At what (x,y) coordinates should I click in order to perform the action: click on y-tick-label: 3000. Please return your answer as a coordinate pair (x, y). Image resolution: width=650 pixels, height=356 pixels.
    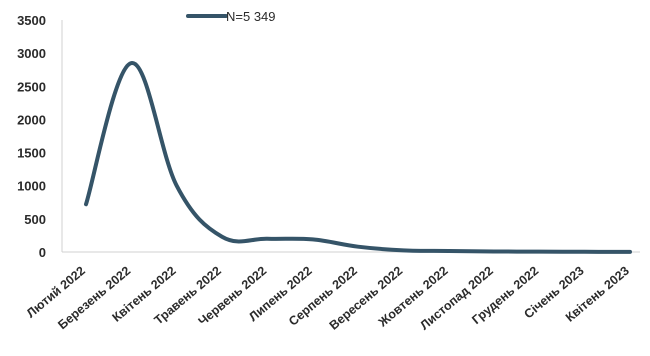
    Looking at the image, I should click on (31, 53).